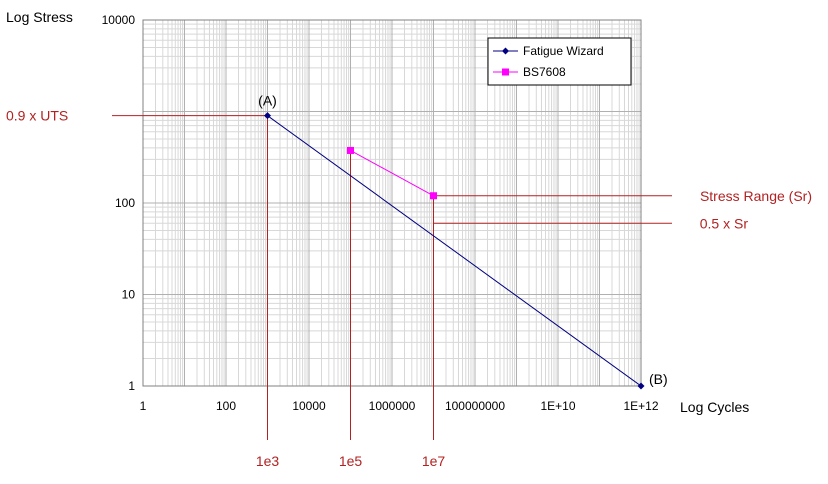 This screenshot has width=828, height=484. I want to click on x-tick-label: 1E+12, so click(640, 406).